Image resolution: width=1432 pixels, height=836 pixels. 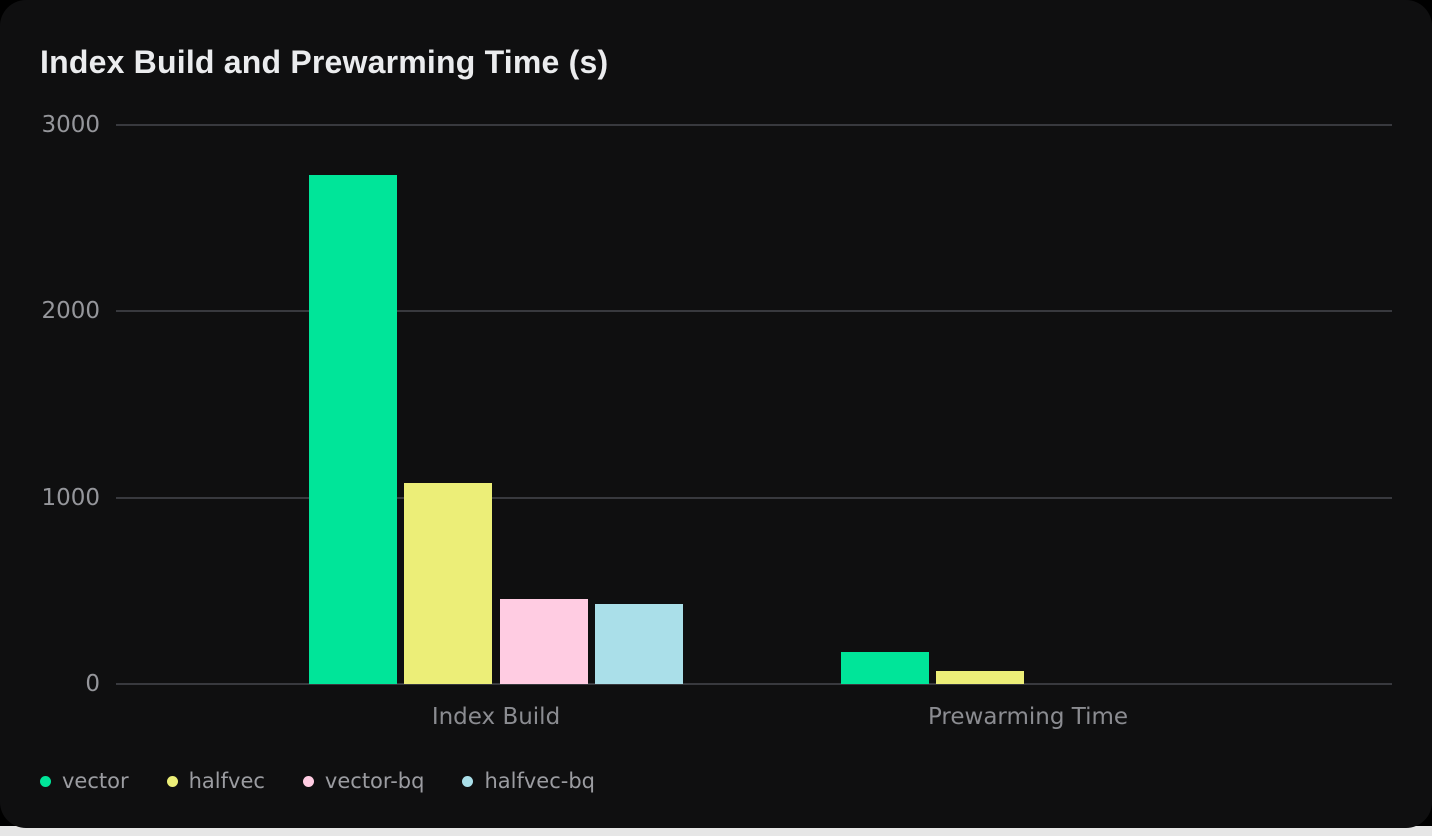 I want to click on legend-item-vector-bq: vector-bq, so click(x=363, y=781).